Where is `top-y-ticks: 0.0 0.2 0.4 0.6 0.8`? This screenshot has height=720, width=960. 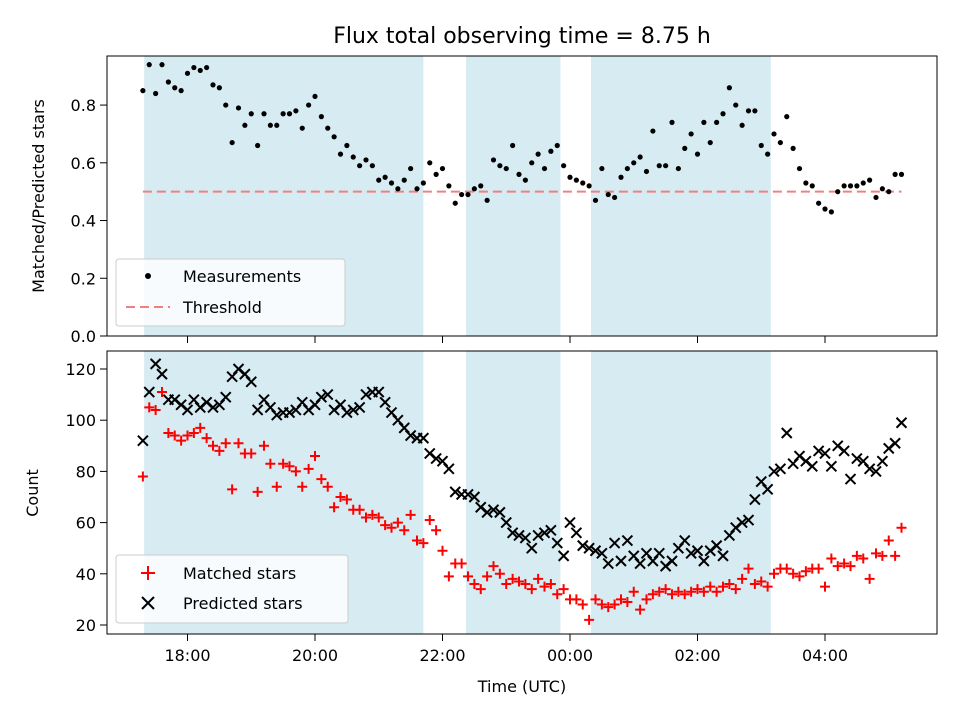
top-y-ticks: 0.0 0.2 0.4 0.6 0.8 is located at coordinates (89, 221).